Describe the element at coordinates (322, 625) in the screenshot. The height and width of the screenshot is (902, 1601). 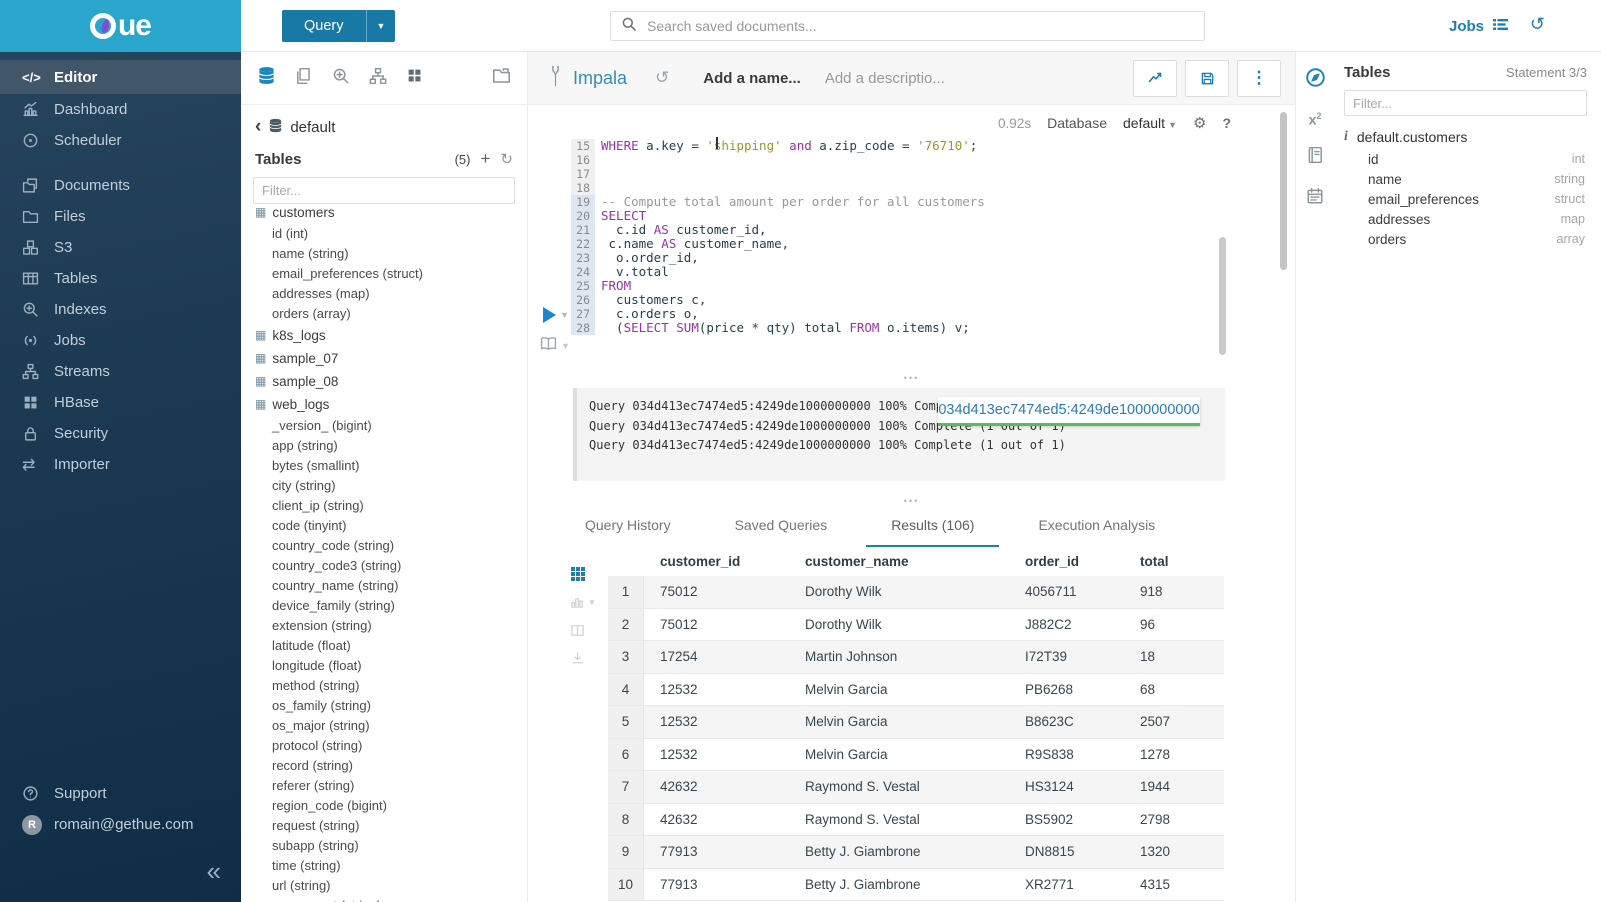
I see `tree-item: ▦ extension (string)` at that location.